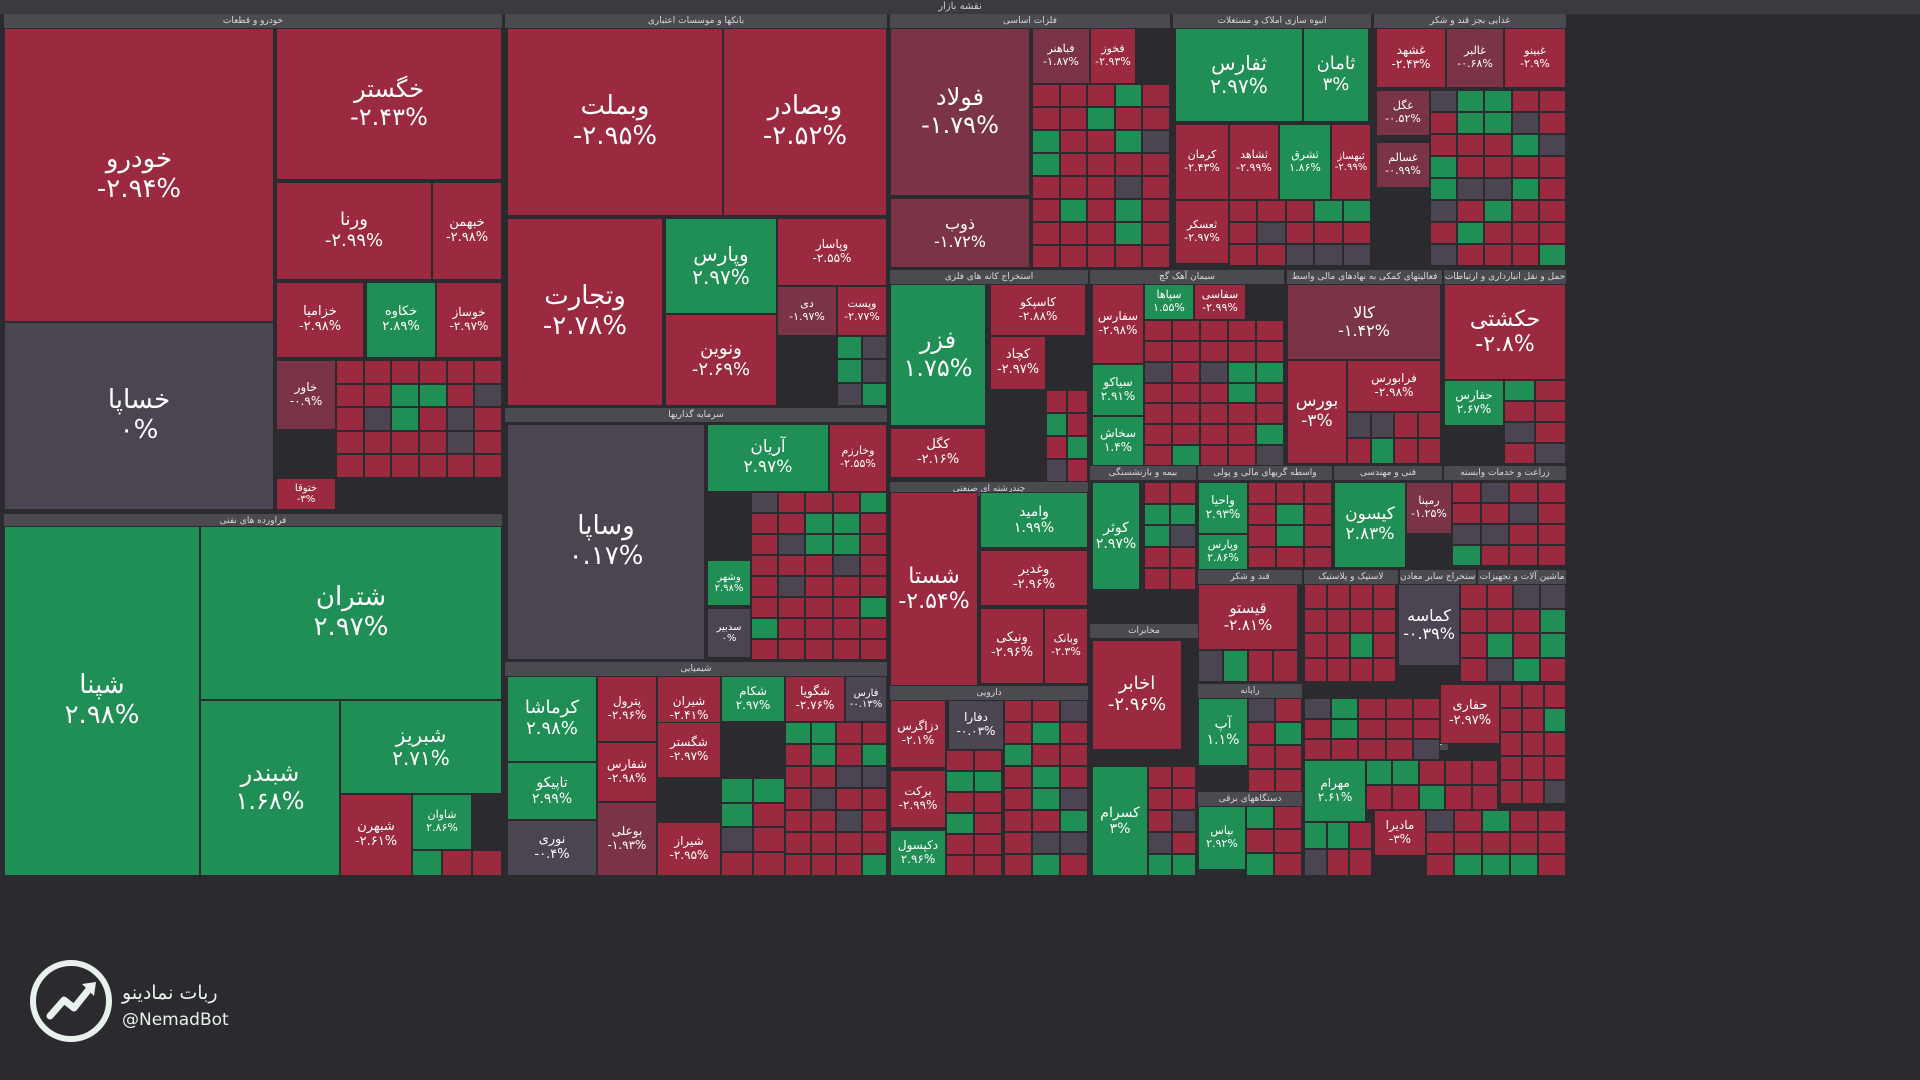  I want to click on treemap-tile: شبهرن -۲.۶۱%, so click(376, 835).